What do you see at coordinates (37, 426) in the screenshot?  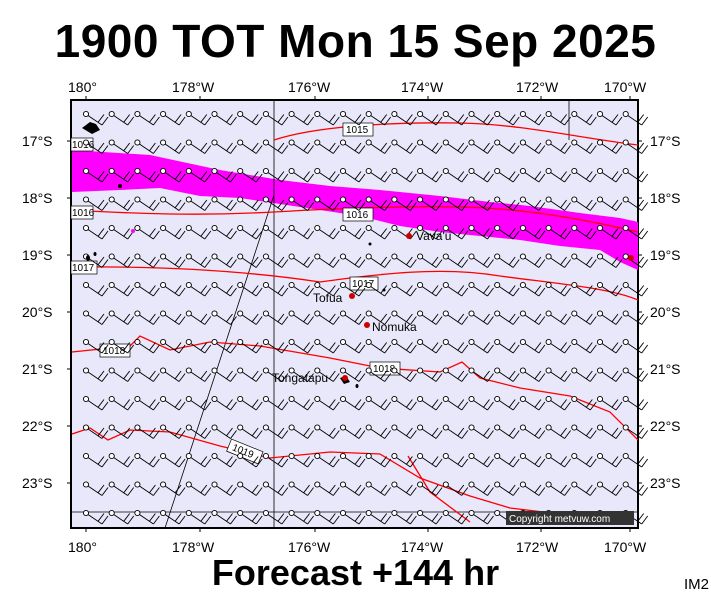 I see `lat-label: 22°S` at bounding box center [37, 426].